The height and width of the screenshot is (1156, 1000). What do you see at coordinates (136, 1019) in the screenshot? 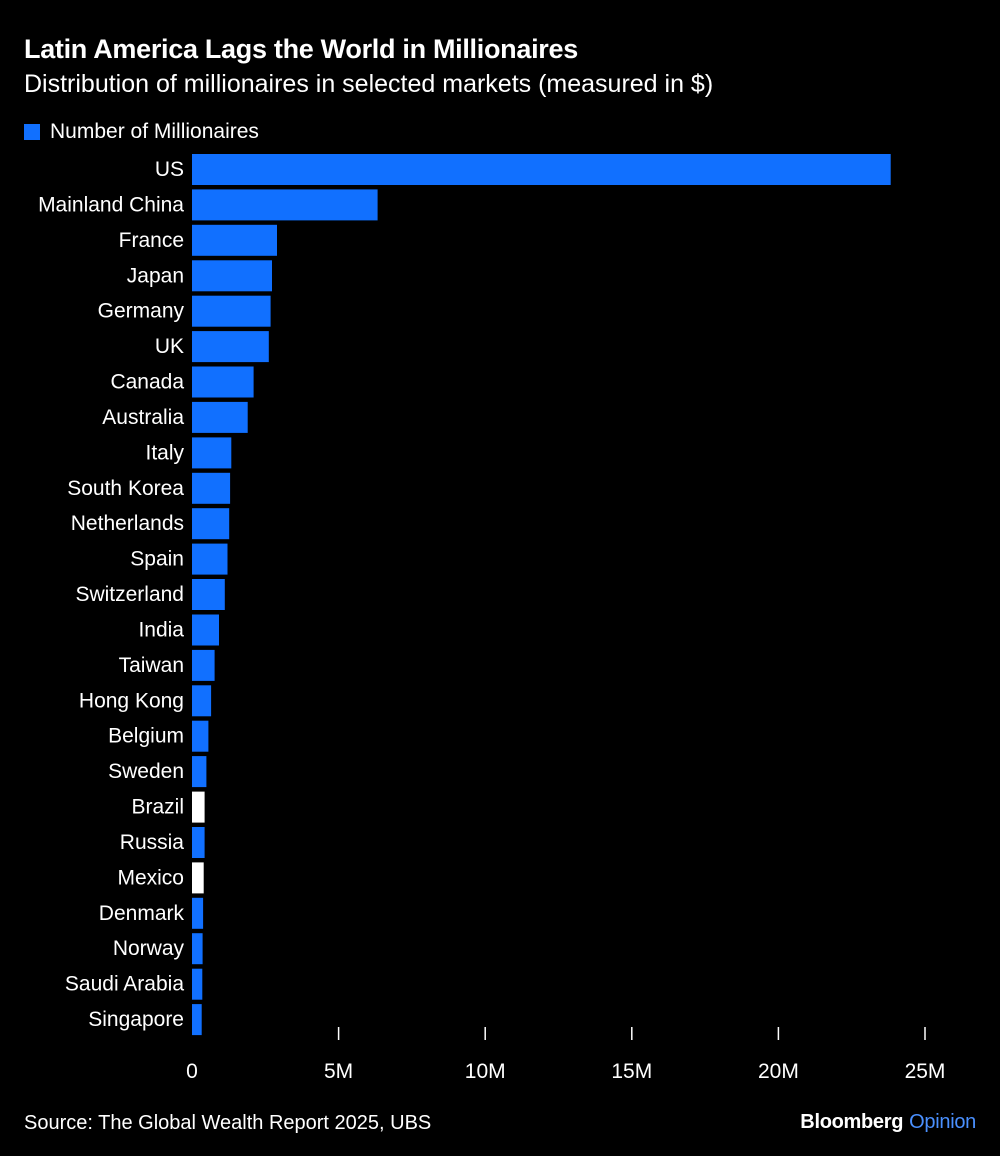
I see `category-label-singapore: Singapore` at bounding box center [136, 1019].